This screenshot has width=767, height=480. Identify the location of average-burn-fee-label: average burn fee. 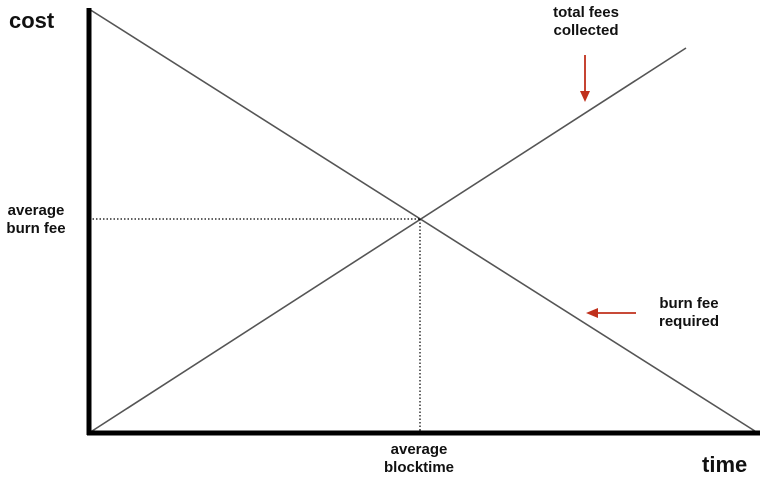
(35, 220).